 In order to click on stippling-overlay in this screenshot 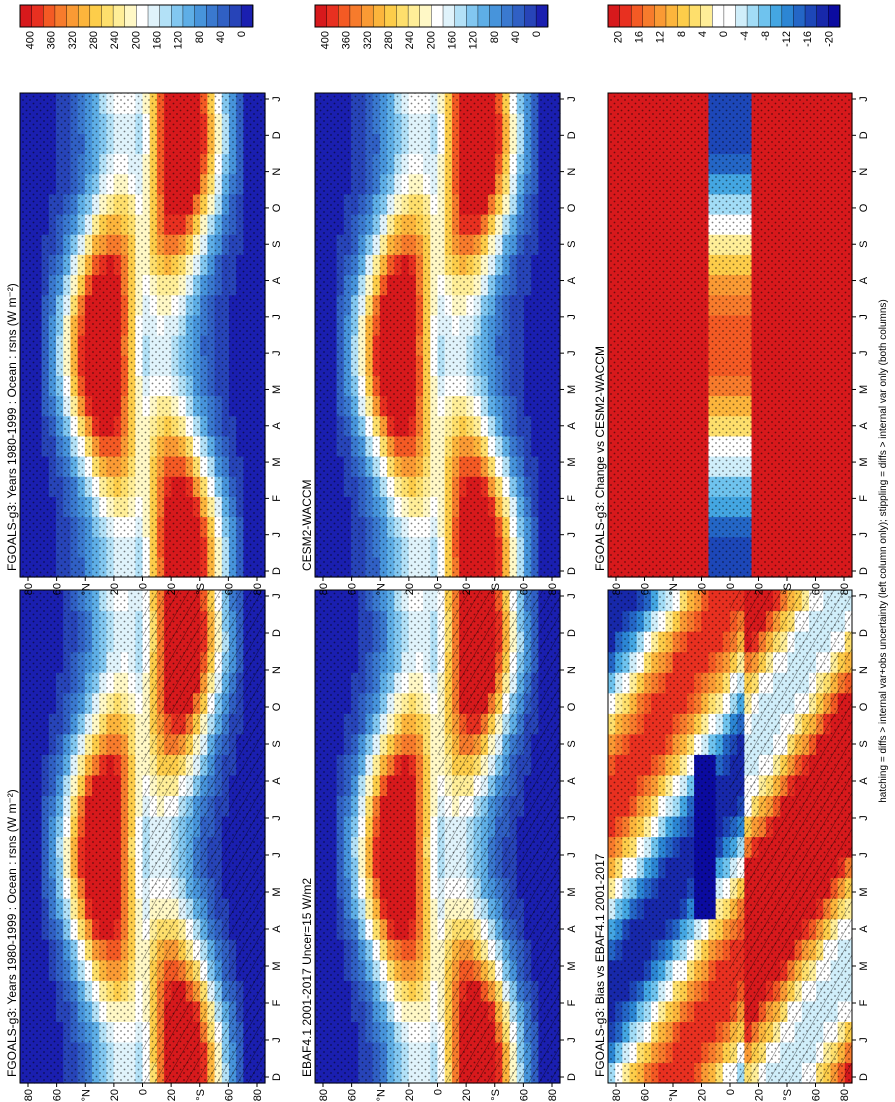, I will do `click(437, 335)`.